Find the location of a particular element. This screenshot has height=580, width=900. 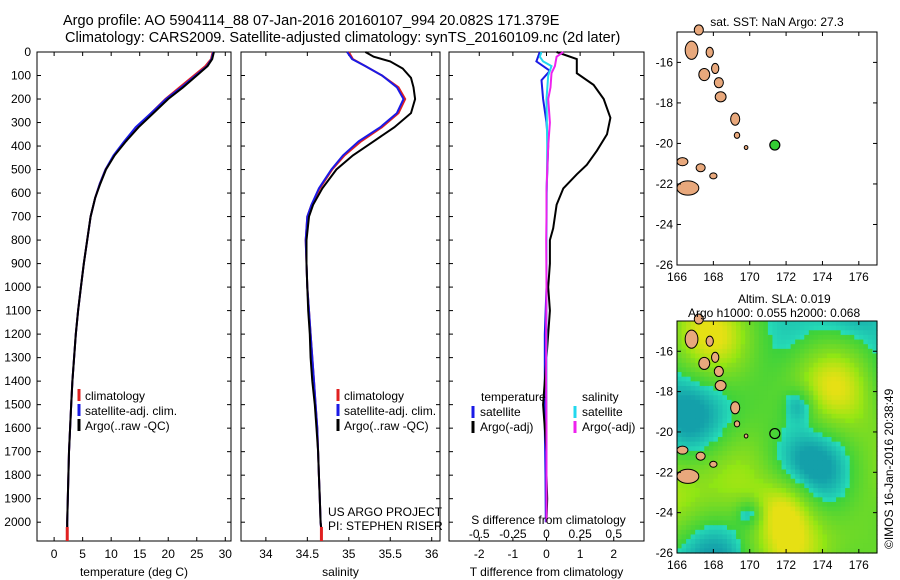

sla-field is located at coordinates (777, 437).